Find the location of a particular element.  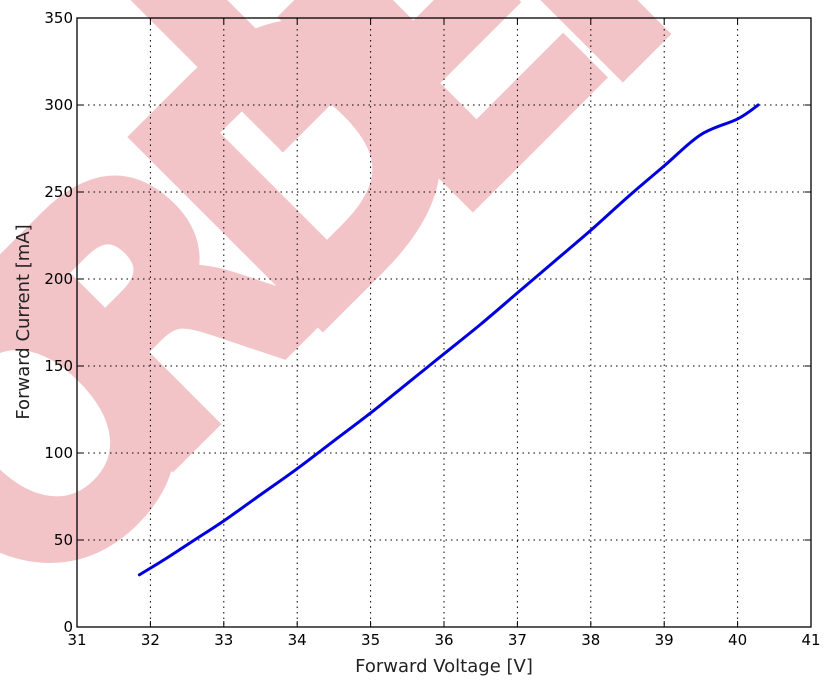

y-tick-label: 200 is located at coordinates (58, 279).